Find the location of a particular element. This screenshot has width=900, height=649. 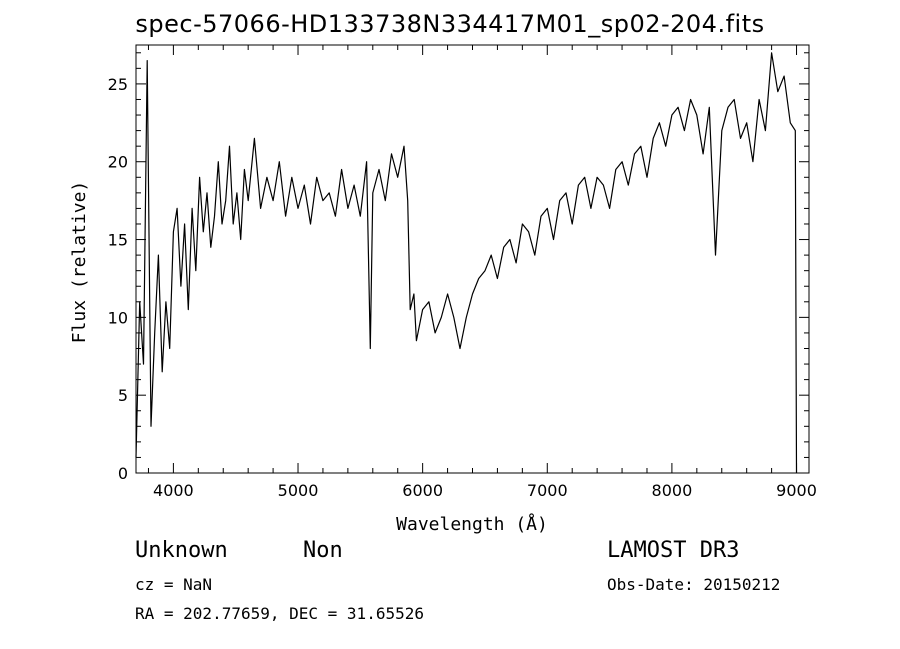

y-tick-label: 5 is located at coordinates (123, 395).